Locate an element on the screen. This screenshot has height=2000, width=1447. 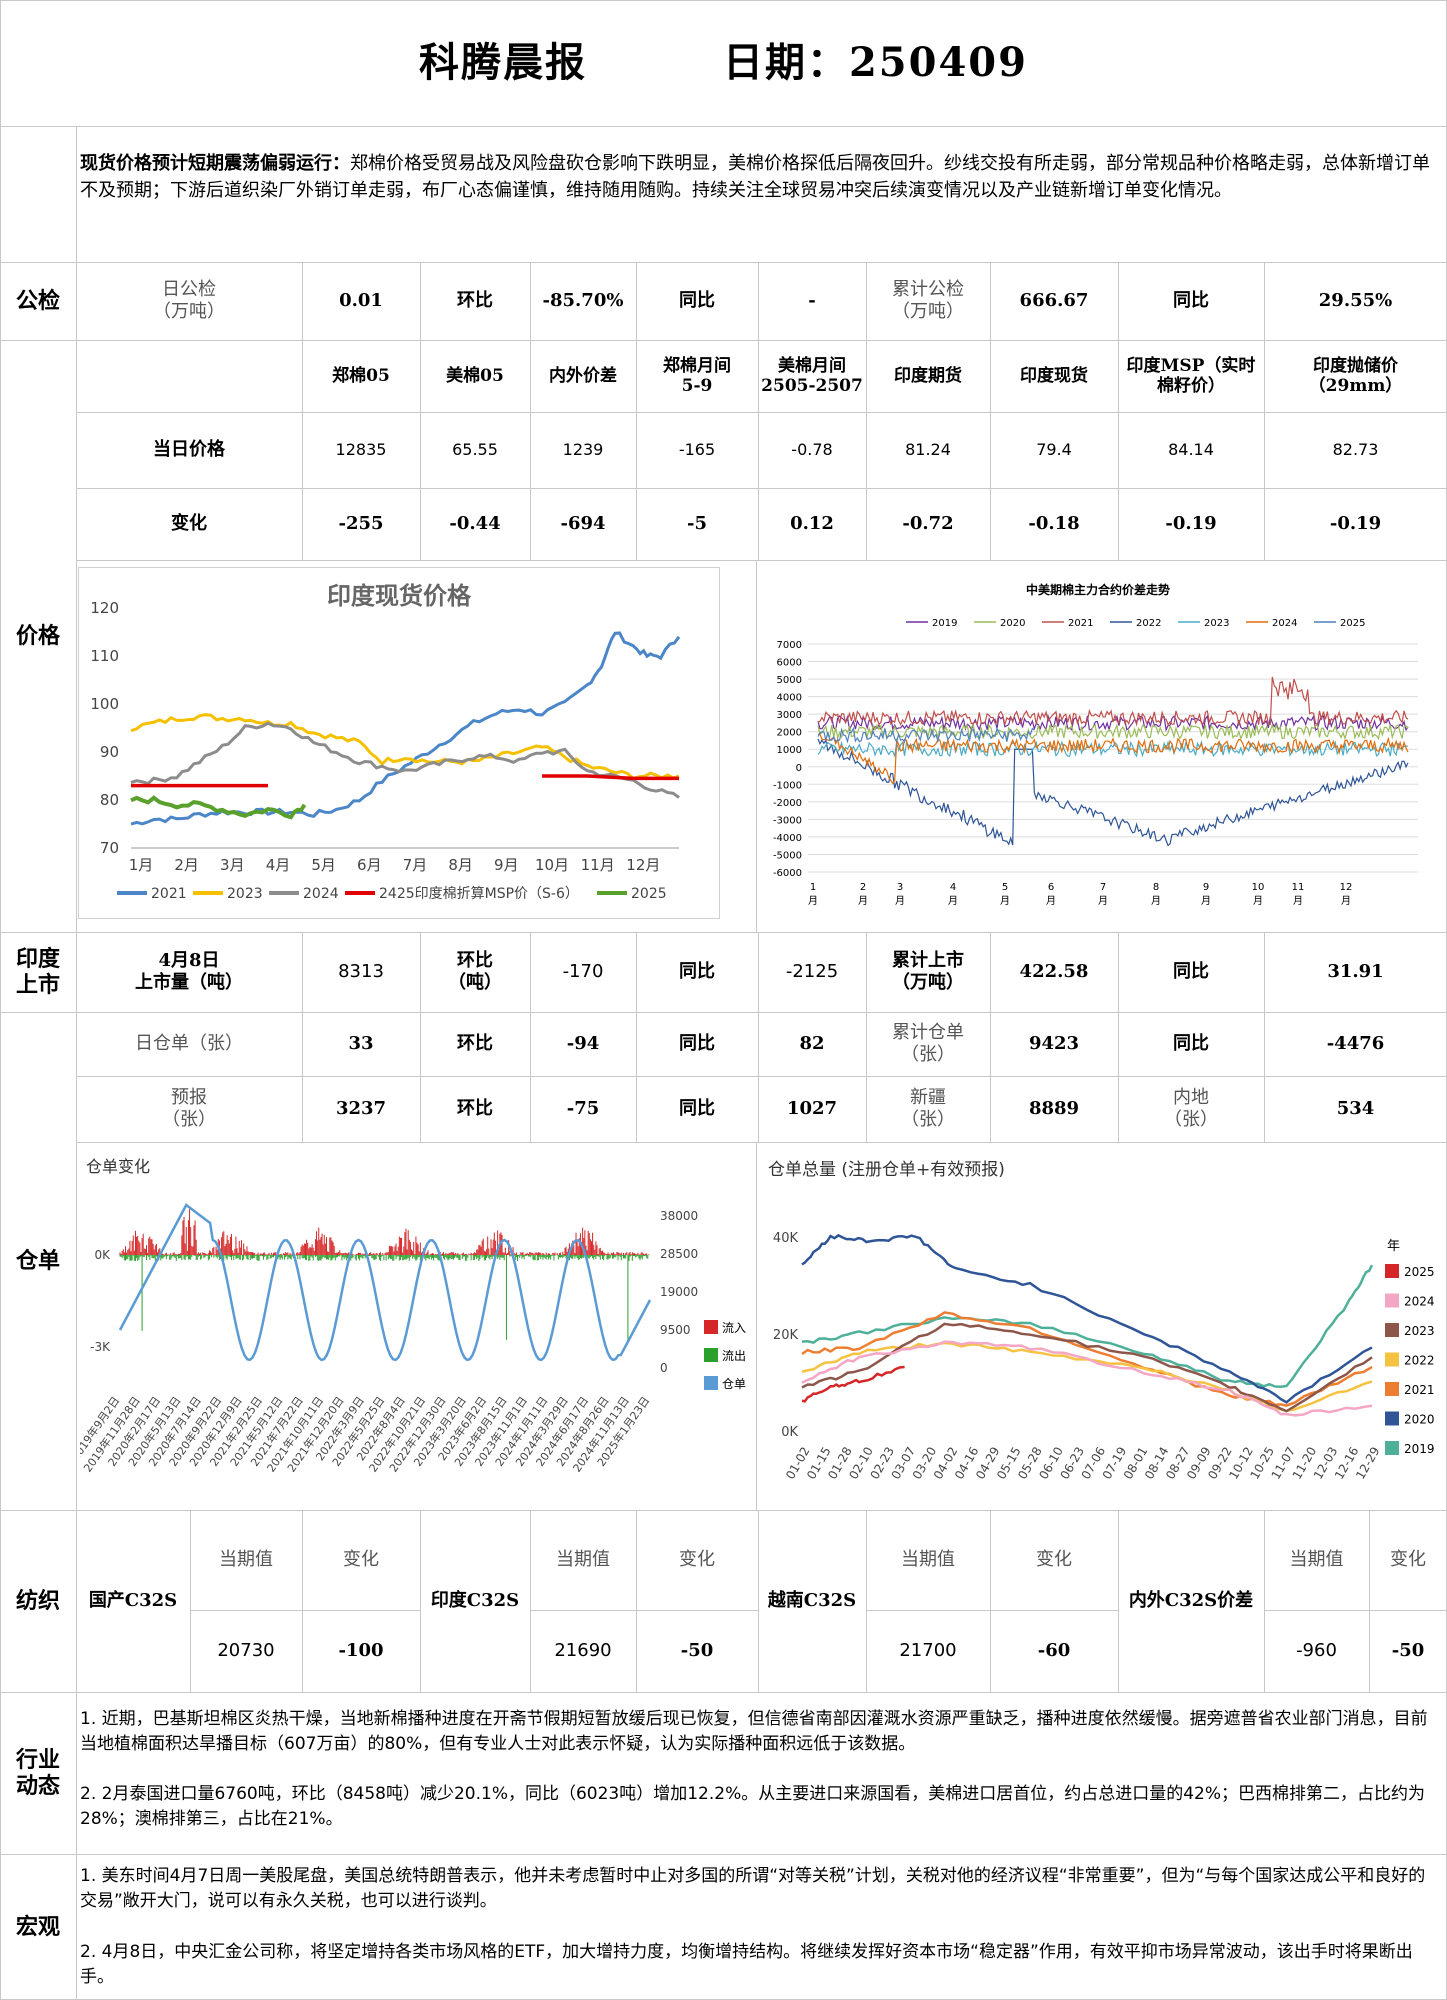
chart1-xtick: 3月 is located at coordinates (232, 865).